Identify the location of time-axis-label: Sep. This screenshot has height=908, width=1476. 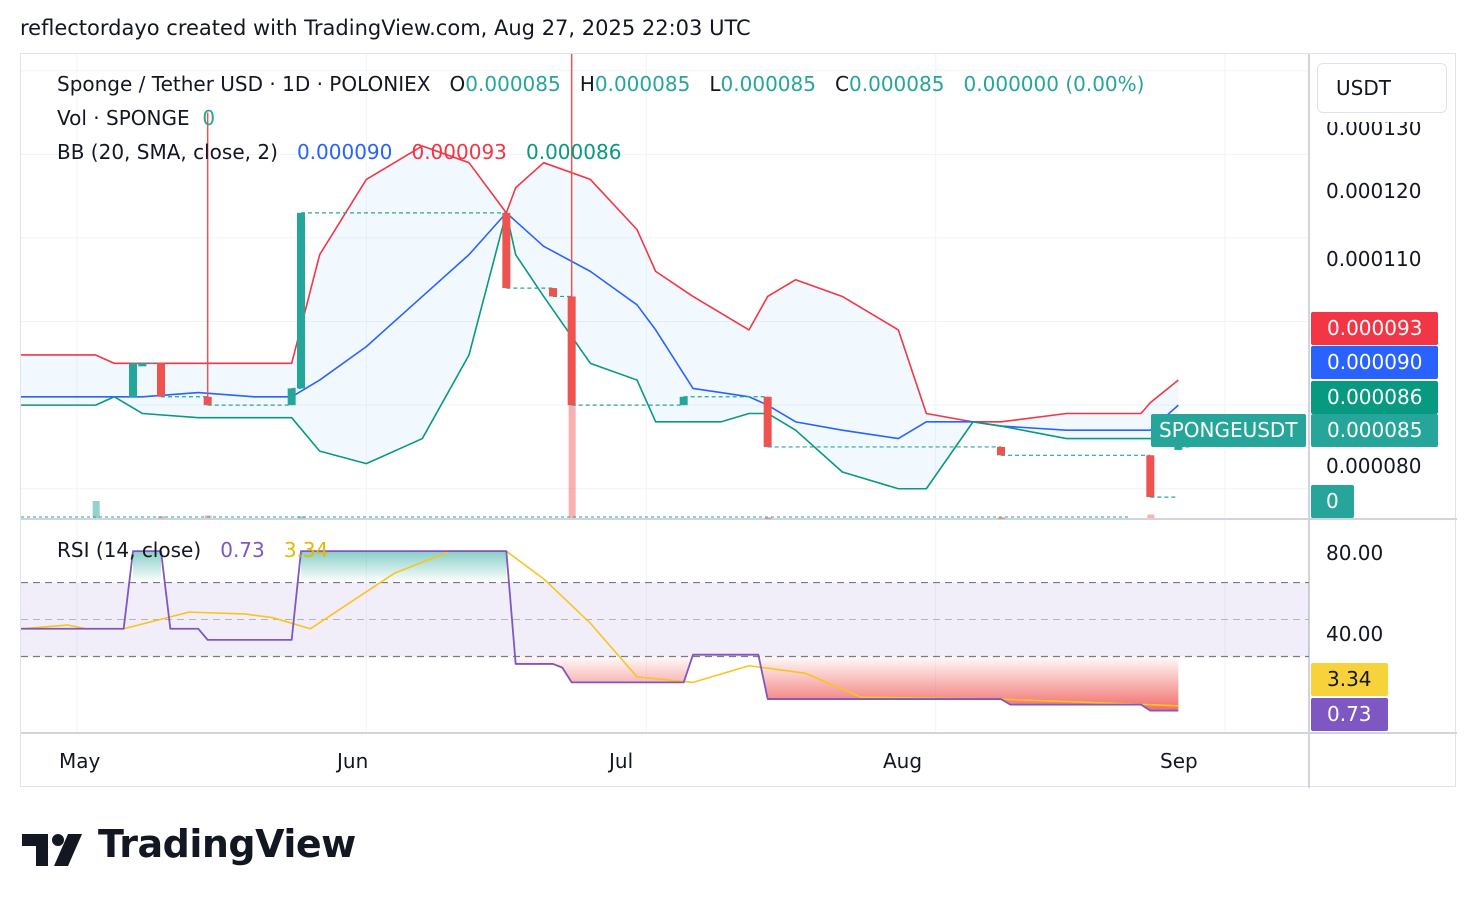
(1179, 761).